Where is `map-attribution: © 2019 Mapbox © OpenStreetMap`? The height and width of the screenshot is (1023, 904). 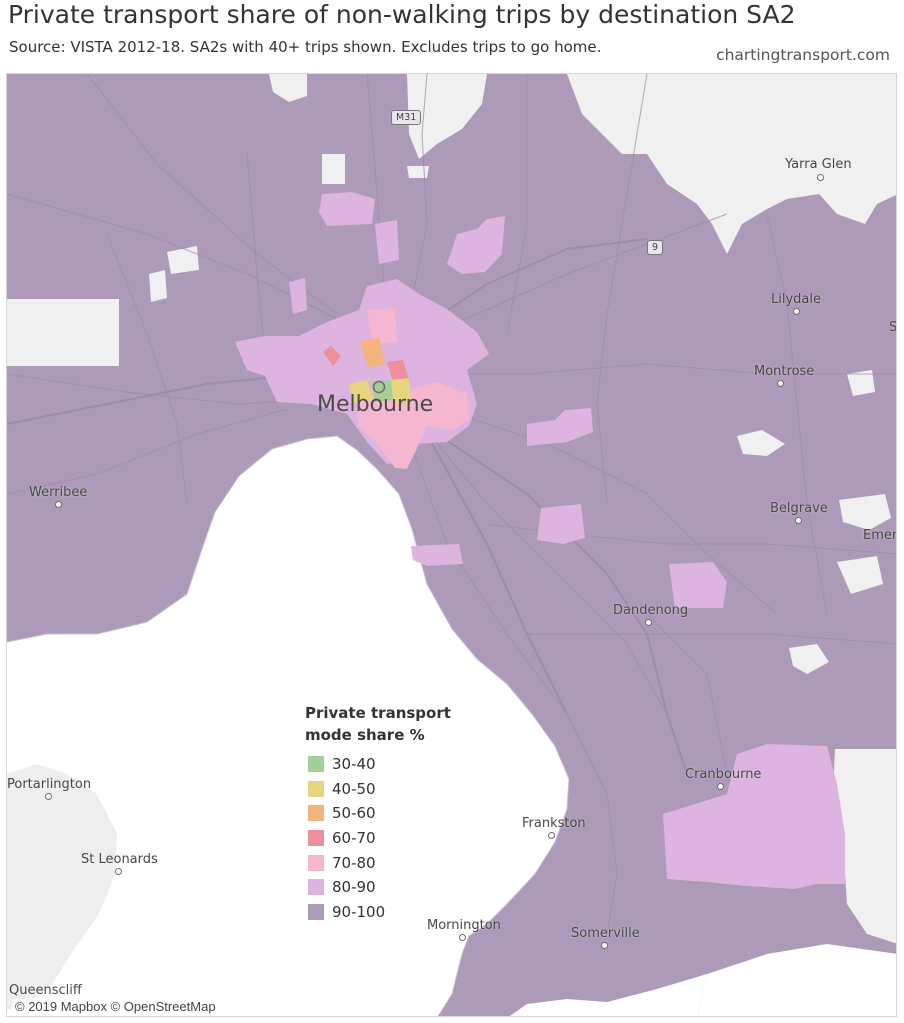
map-attribution: © 2019 Mapbox © OpenStreetMap is located at coordinates (115, 1006).